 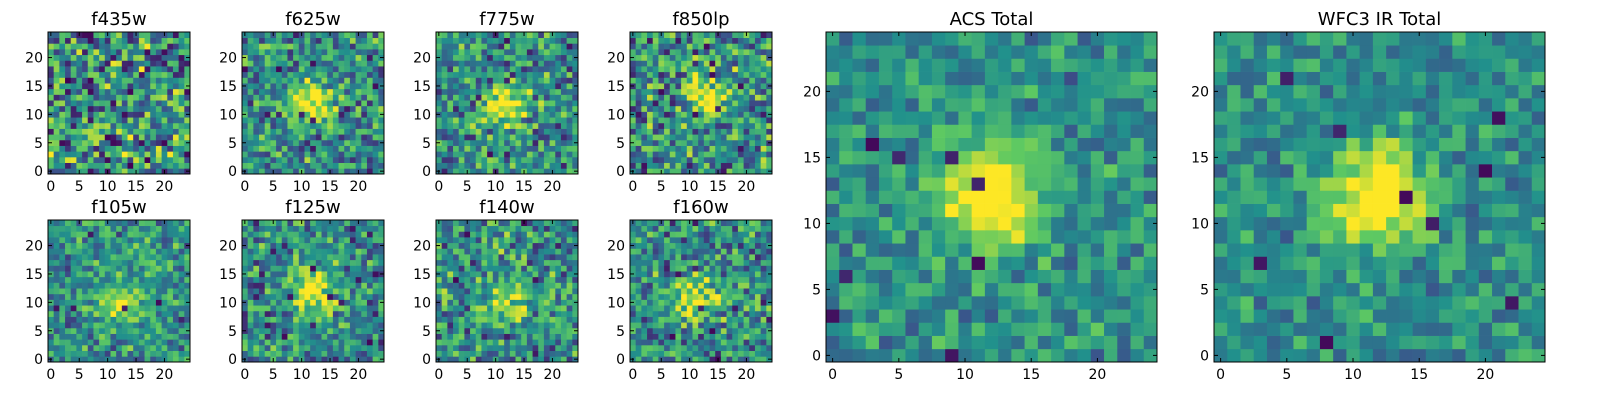 What do you see at coordinates (119, 291) in the screenshot?
I see `heatmap-cells` at bounding box center [119, 291].